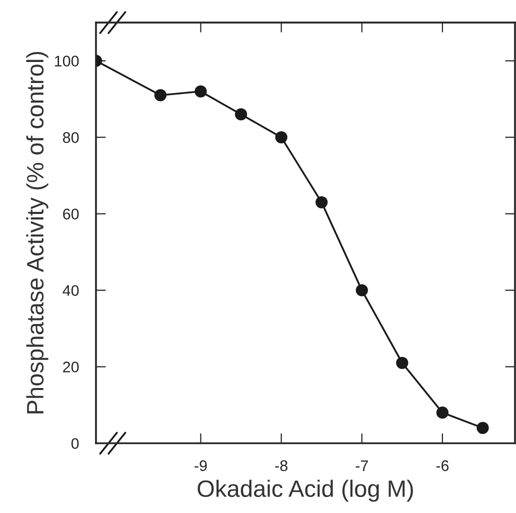 The width and height of the screenshot is (516, 513). Describe the element at coordinates (66, 61) in the screenshot. I see `y-tick-label: 100` at that location.